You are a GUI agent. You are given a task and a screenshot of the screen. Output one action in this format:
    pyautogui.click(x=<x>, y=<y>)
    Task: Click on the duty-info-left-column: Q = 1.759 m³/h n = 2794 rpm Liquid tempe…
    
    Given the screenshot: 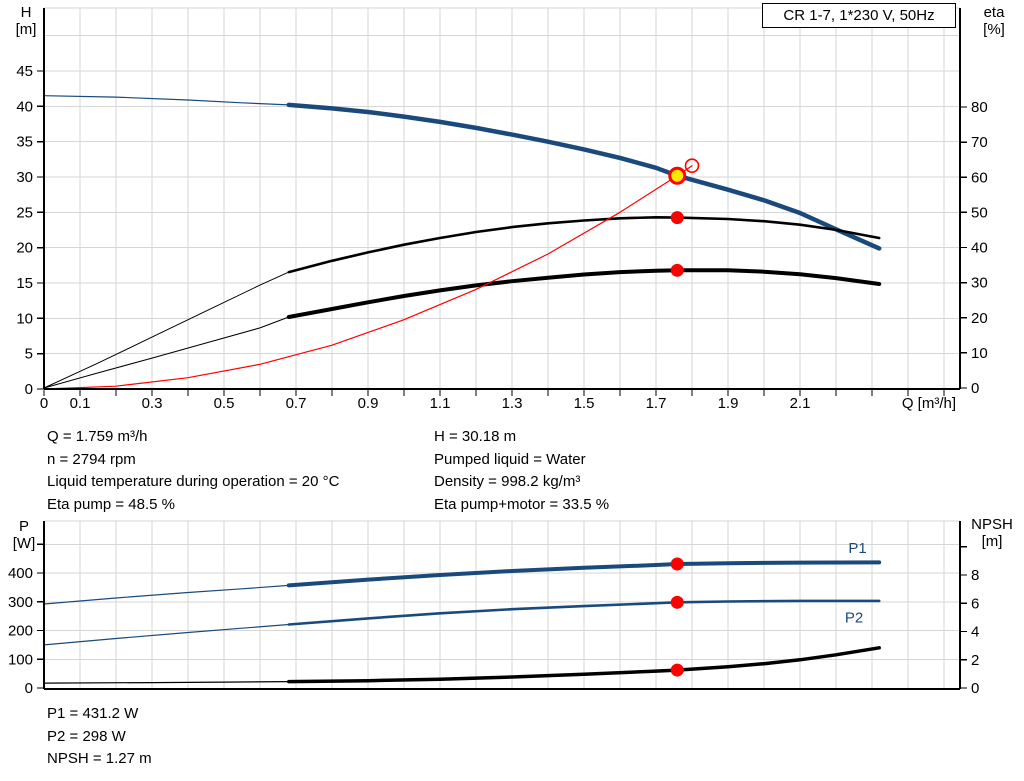 What is the action you would take?
    pyautogui.click(x=193, y=471)
    